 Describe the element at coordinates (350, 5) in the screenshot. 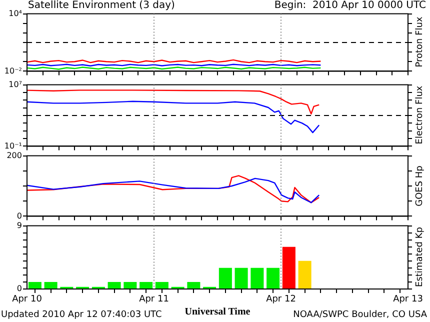

I see `chart-subtitle: Begin: 2010 Apr 10 0000 UTC` at that location.